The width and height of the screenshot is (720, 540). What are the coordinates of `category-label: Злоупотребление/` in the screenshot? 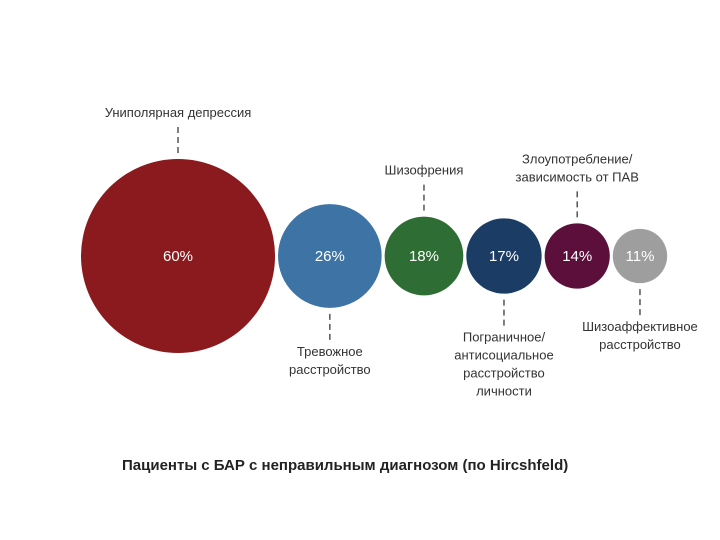 It's located at (577, 158).